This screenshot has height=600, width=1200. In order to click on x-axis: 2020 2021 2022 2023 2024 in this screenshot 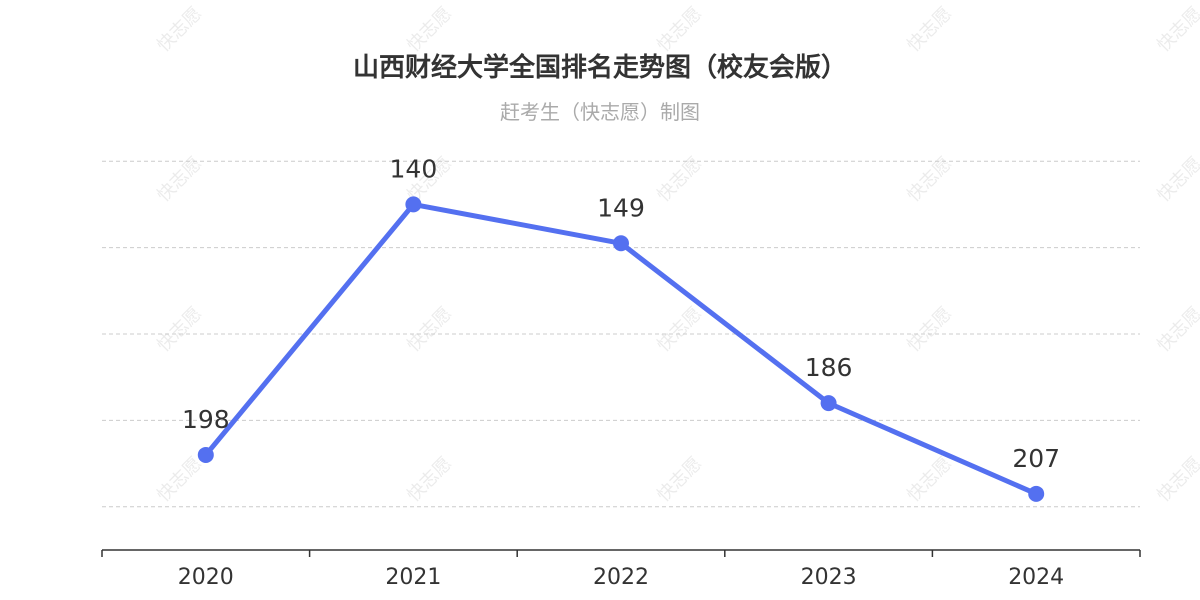, I will do `click(621, 569)`.